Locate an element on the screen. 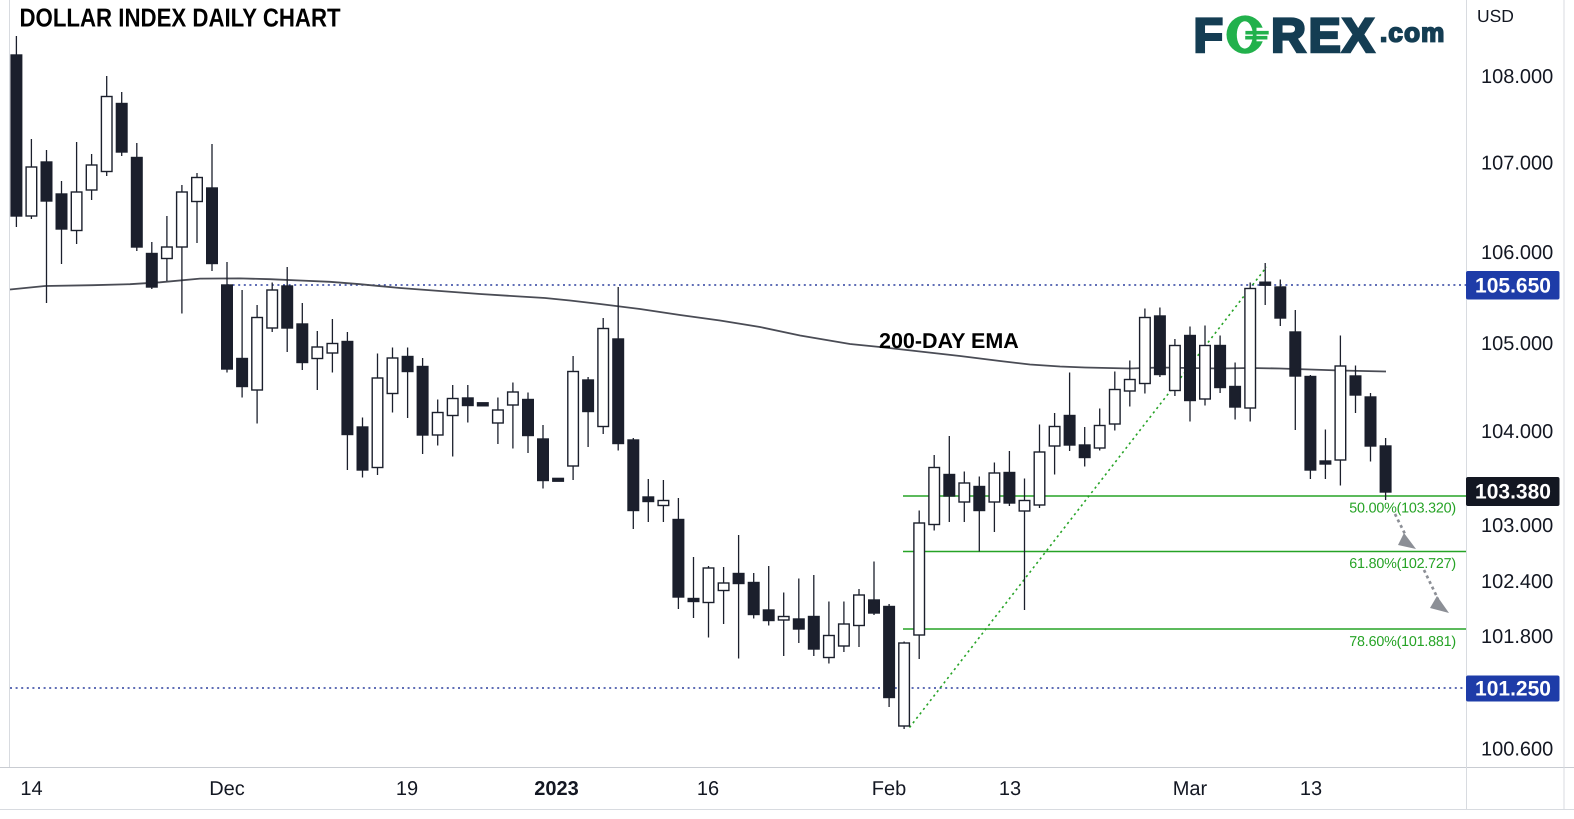 This screenshot has height=819, width=1574. svg-text: 102.400 is located at coordinates (1517, 582).